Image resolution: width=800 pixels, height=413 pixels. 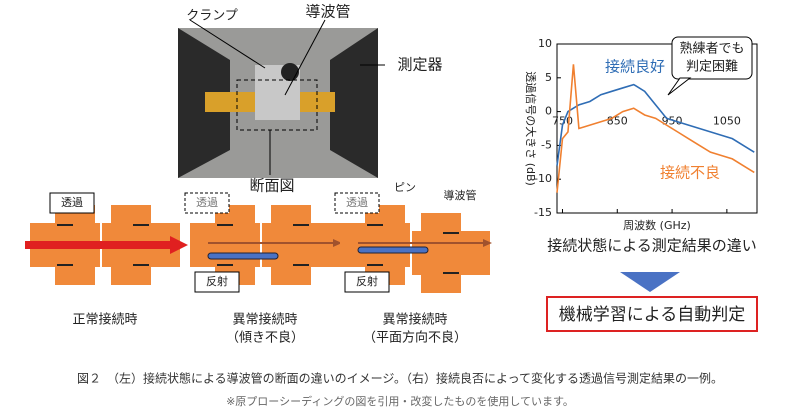 I want to click on x-tick-label: 1050, so click(x=727, y=121).